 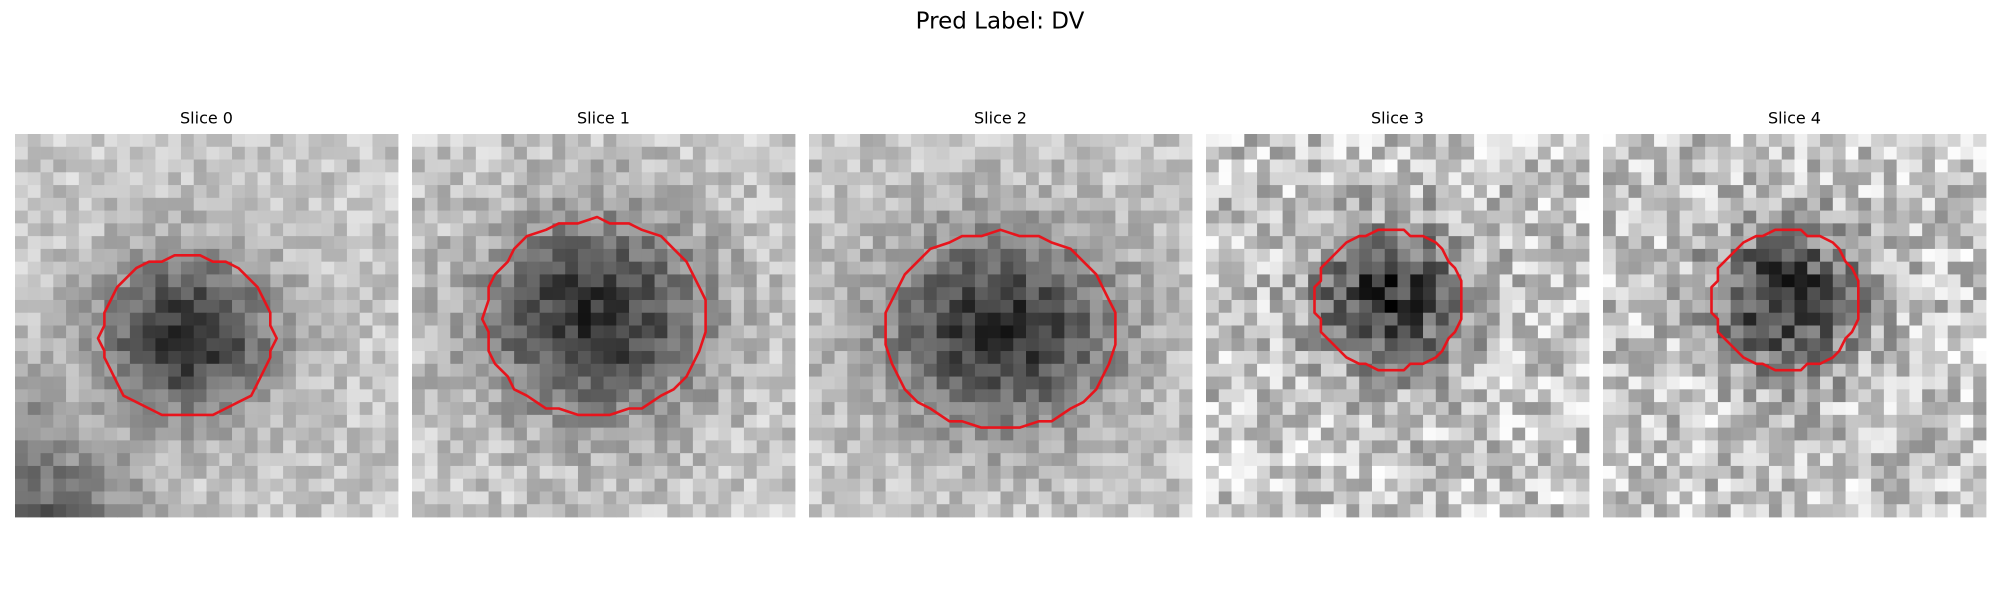 What do you see at coordinates (1000, 22) in the screenshot?
I see `figure-title: Pred Label: DV` at bounding box center [1000, 22].